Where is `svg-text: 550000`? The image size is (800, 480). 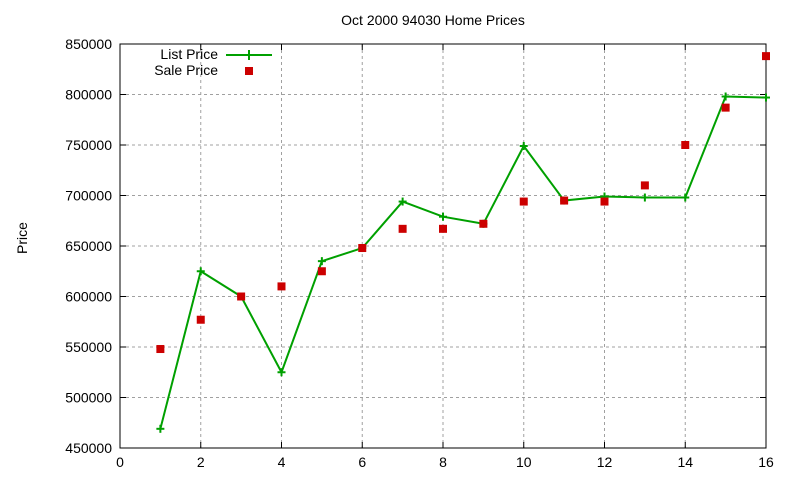
svg-text: 550000 is located at coordinates (88, 347).